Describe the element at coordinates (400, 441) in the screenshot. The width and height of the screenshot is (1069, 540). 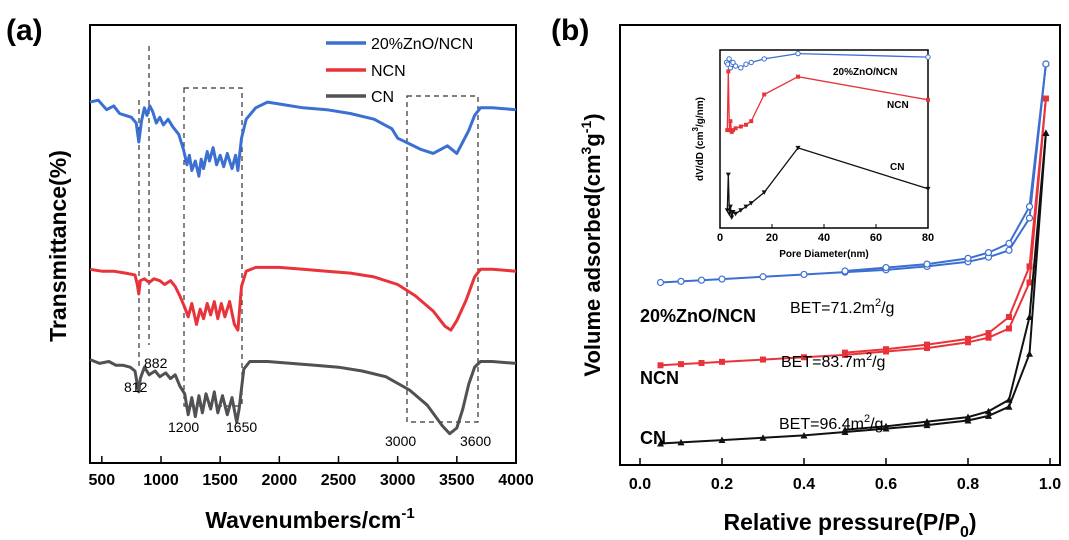
I see `annot-3000: 3000` at that location.